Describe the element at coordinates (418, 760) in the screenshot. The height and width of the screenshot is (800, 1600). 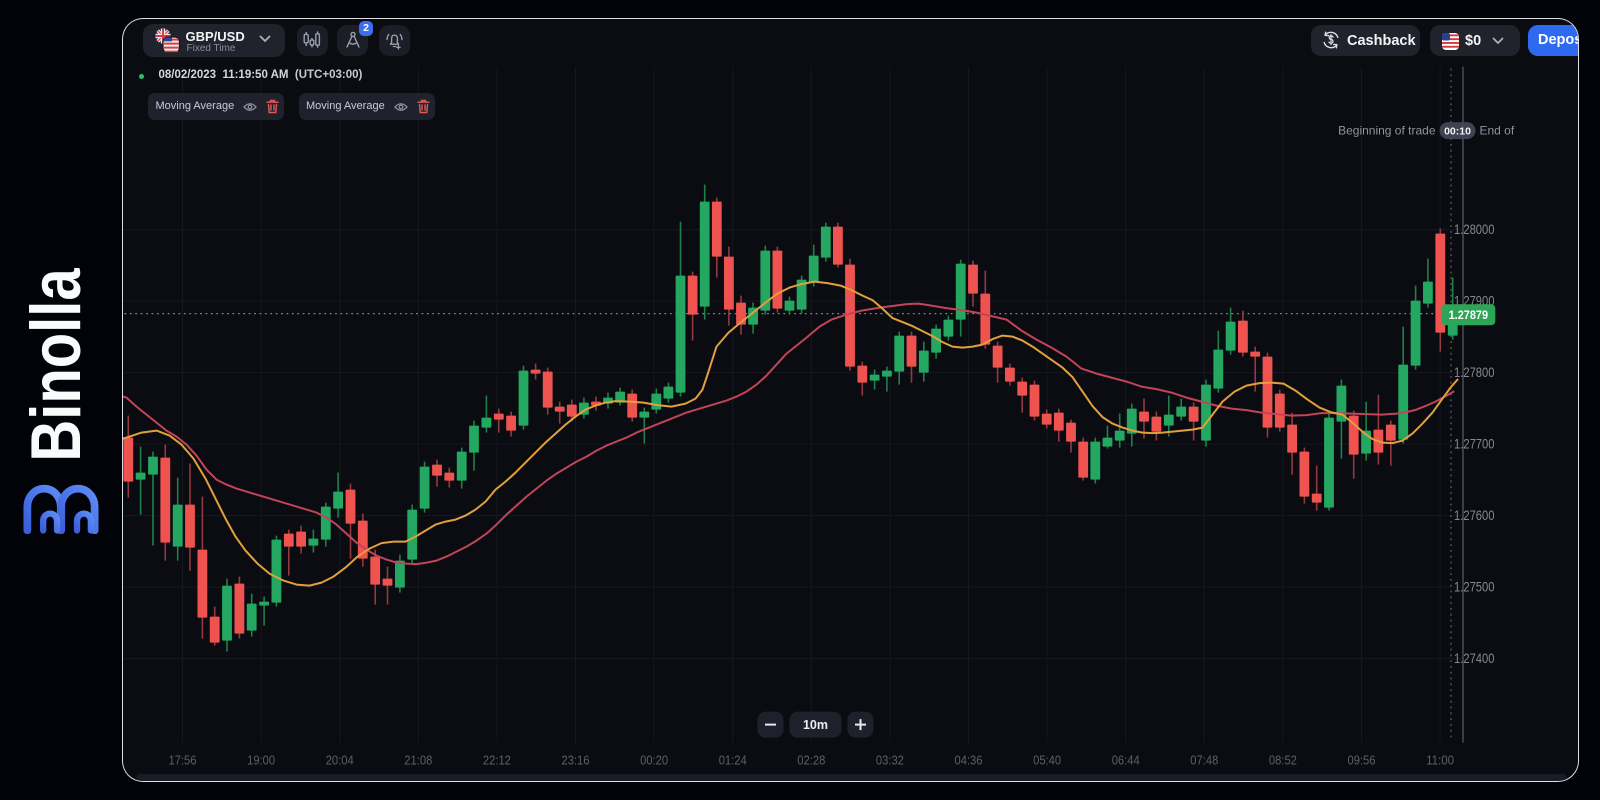
I see `svg-text: 21:08` at that location.